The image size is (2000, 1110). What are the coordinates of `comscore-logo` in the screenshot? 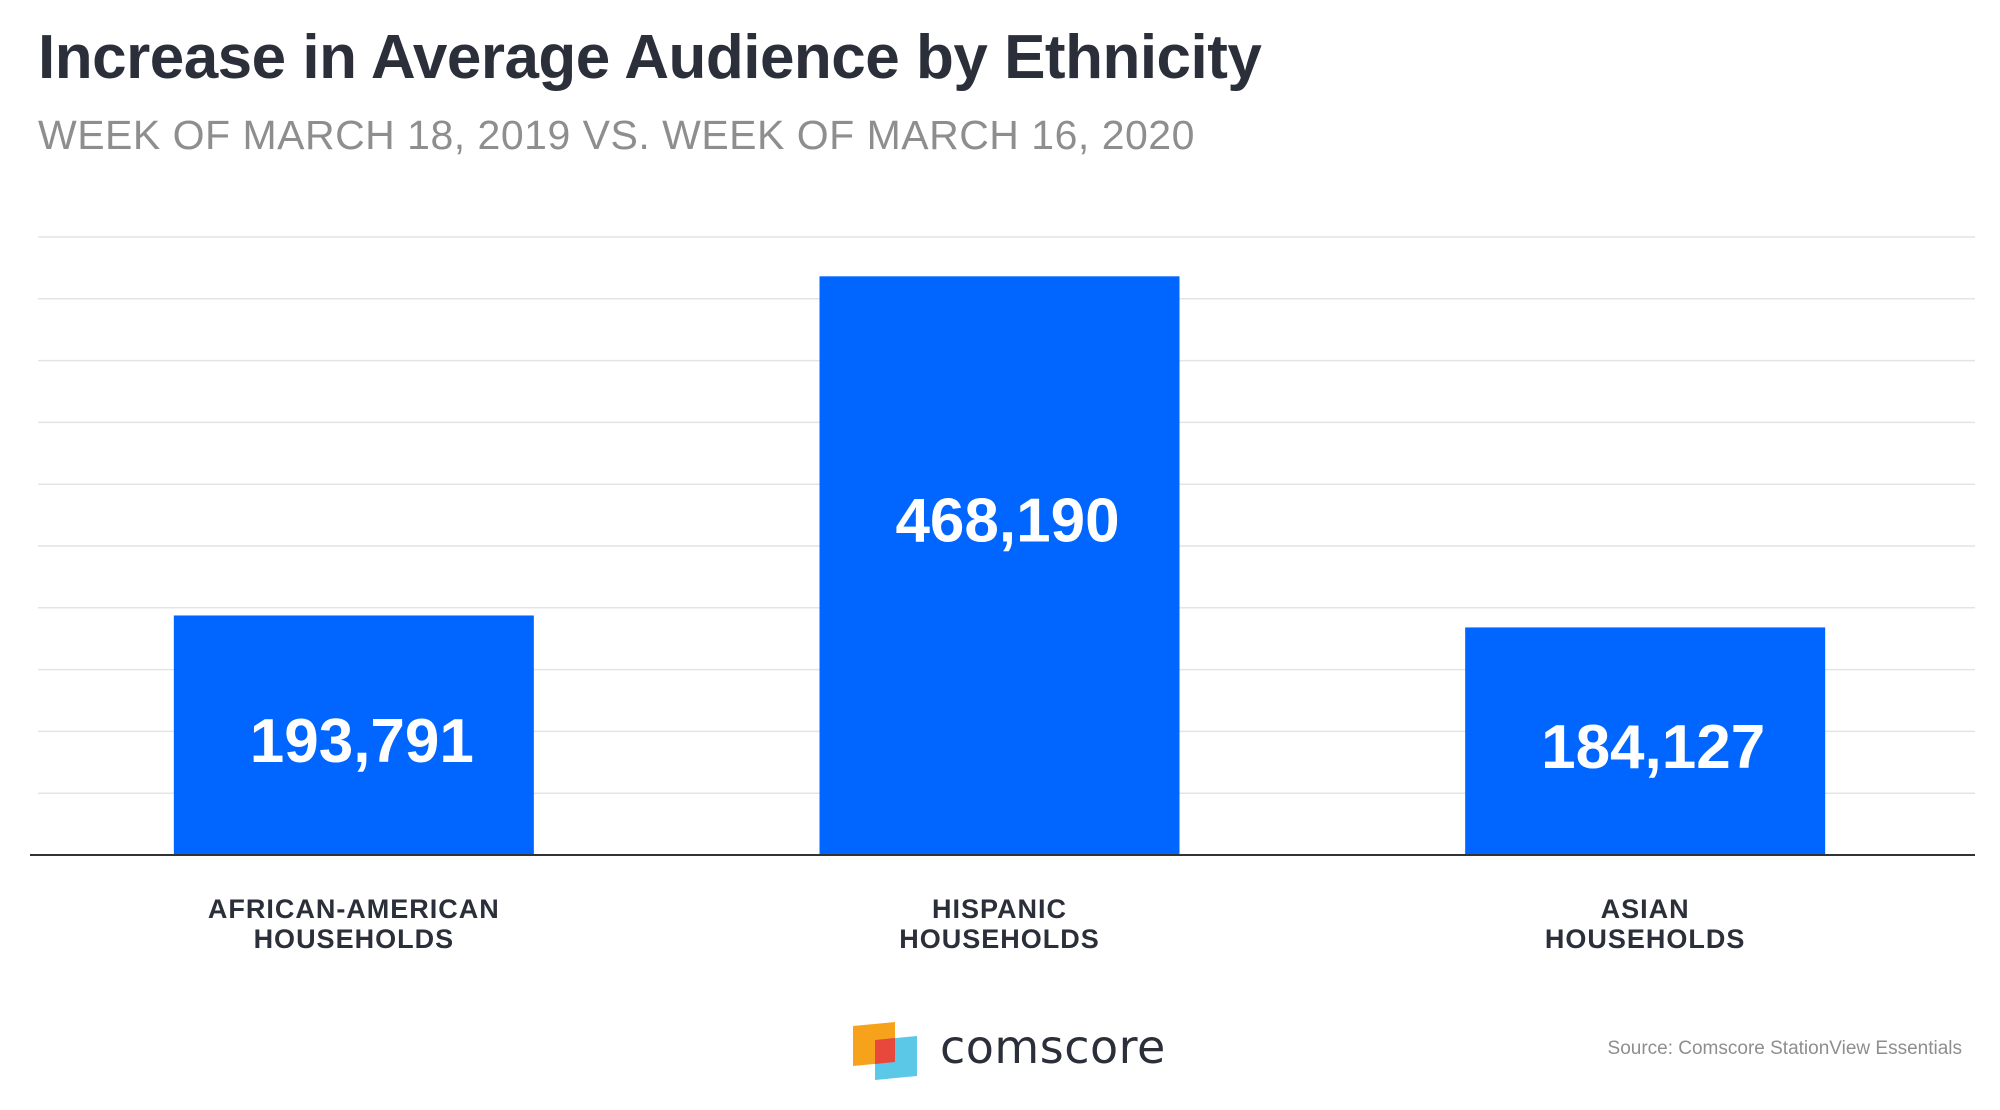 It's located at (1011, 1052).